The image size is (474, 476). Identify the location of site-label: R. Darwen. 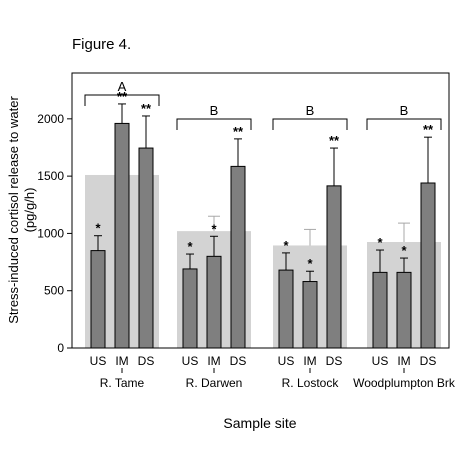
(214, 383).